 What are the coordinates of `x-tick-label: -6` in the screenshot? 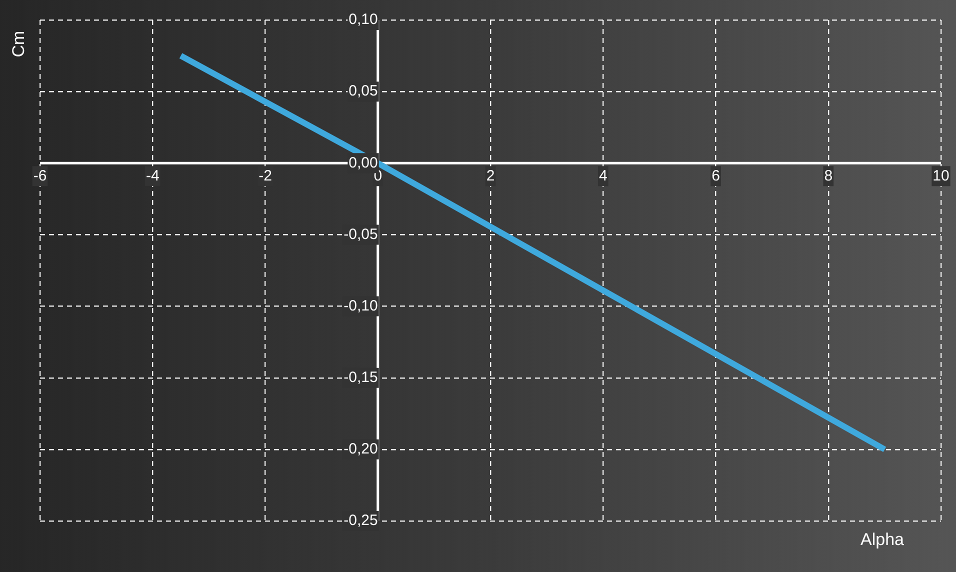 It's located at (40, 175).